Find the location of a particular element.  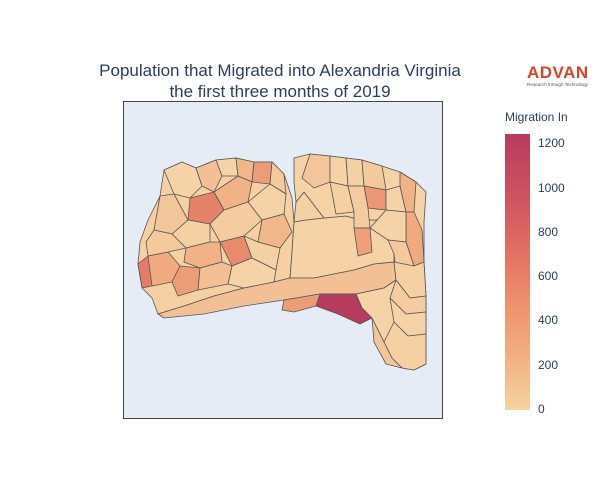

region-e1 is located at coordinates (316, 171).